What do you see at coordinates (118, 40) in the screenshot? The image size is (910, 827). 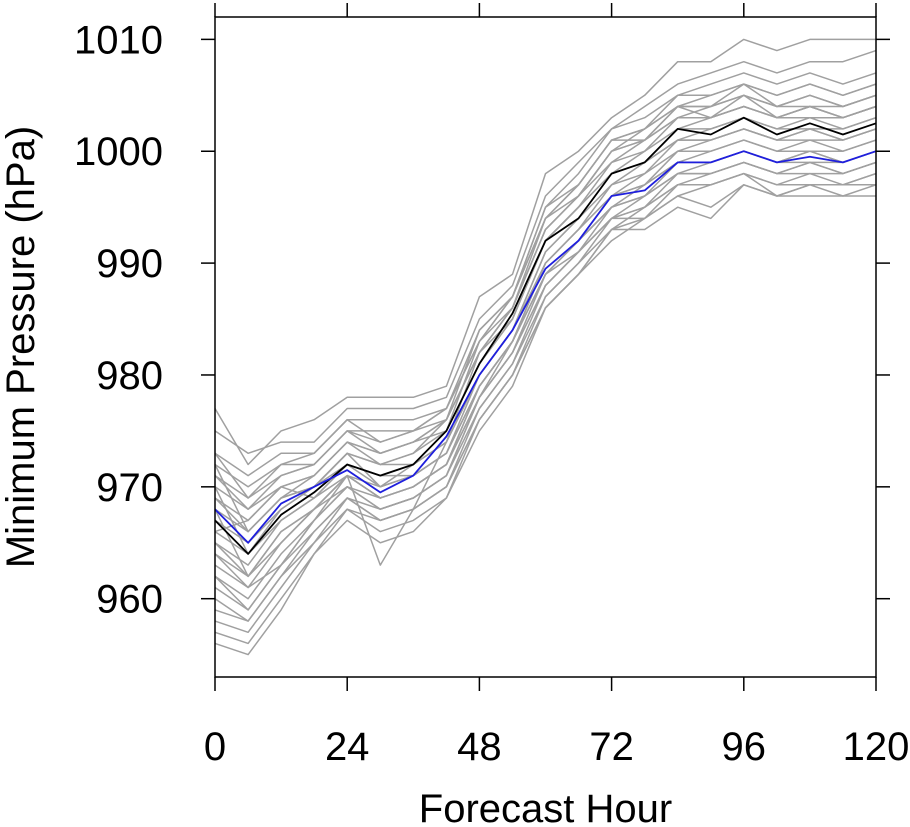 I see `y-tick-label: 1010` at bounding box center [118, 40].